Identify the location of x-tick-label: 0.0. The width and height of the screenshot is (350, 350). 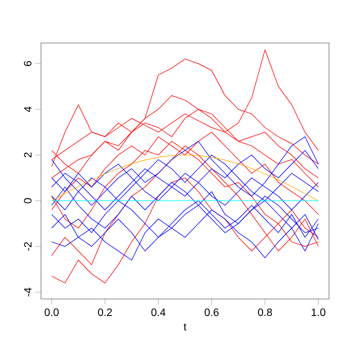
(51, 312).